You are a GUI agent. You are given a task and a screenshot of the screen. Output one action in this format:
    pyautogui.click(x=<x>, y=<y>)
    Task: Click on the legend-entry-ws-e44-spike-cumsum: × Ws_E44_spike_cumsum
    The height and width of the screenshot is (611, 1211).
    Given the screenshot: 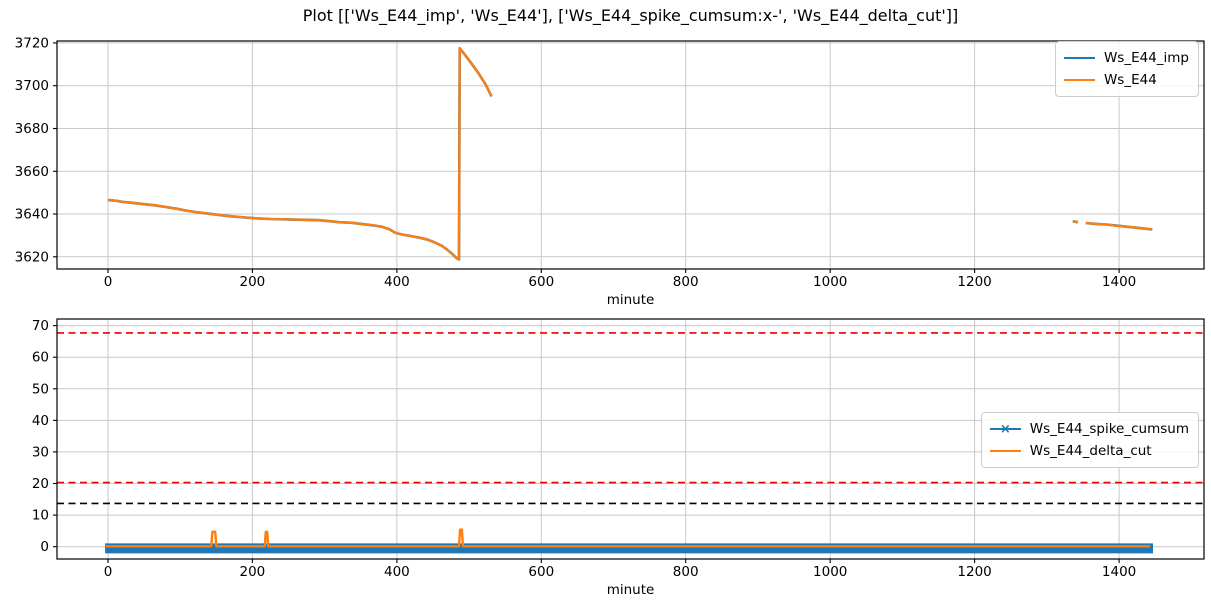 What is the action you would take?
    pyautogui.click(x=1089, y=429)
    